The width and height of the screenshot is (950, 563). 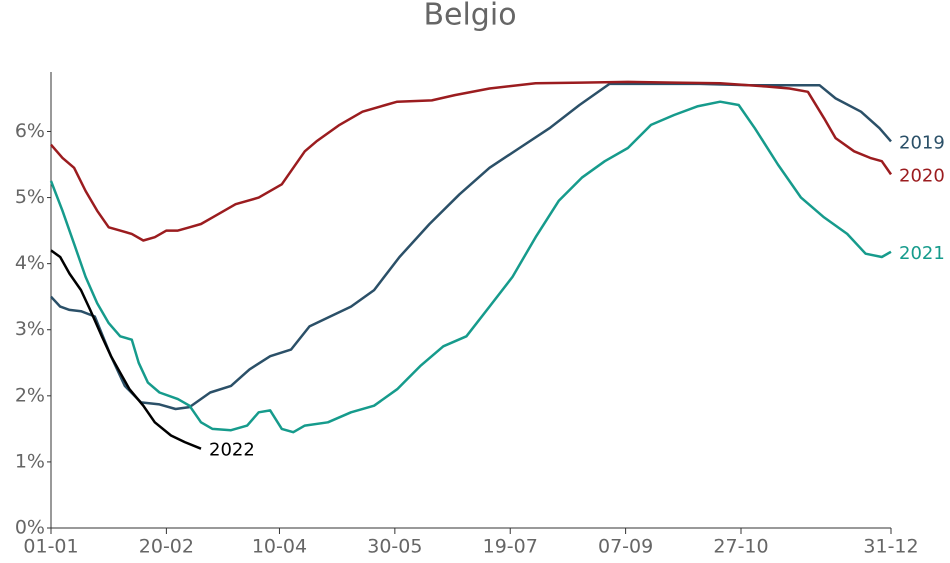 I want to click on x-tick-label: 07-09, so click(x=625, y=547).